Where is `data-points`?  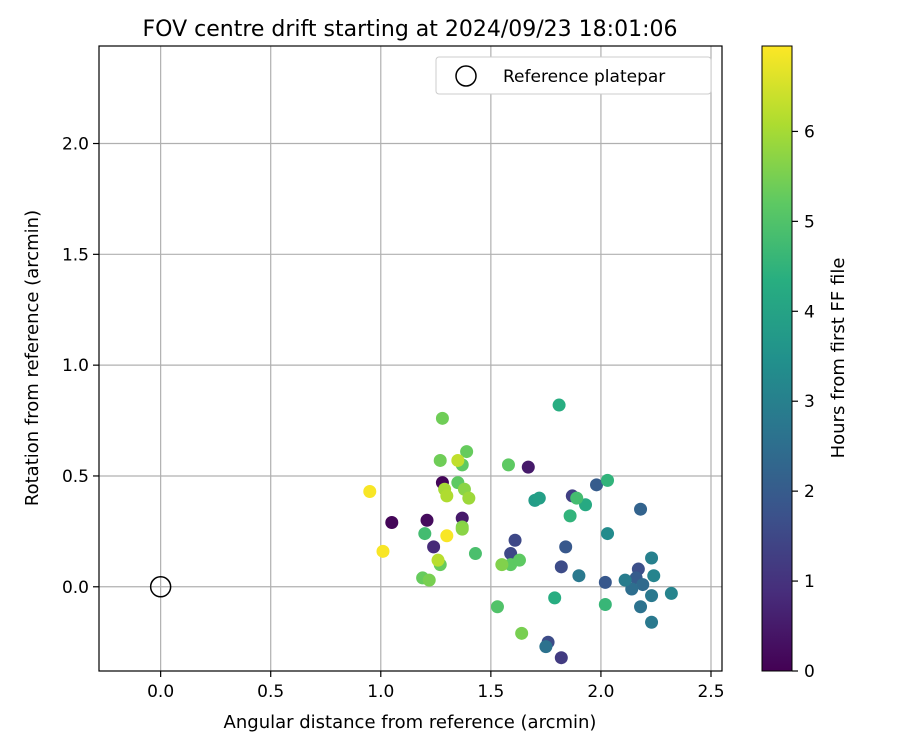
data-points is located at coordinates (520, 531).